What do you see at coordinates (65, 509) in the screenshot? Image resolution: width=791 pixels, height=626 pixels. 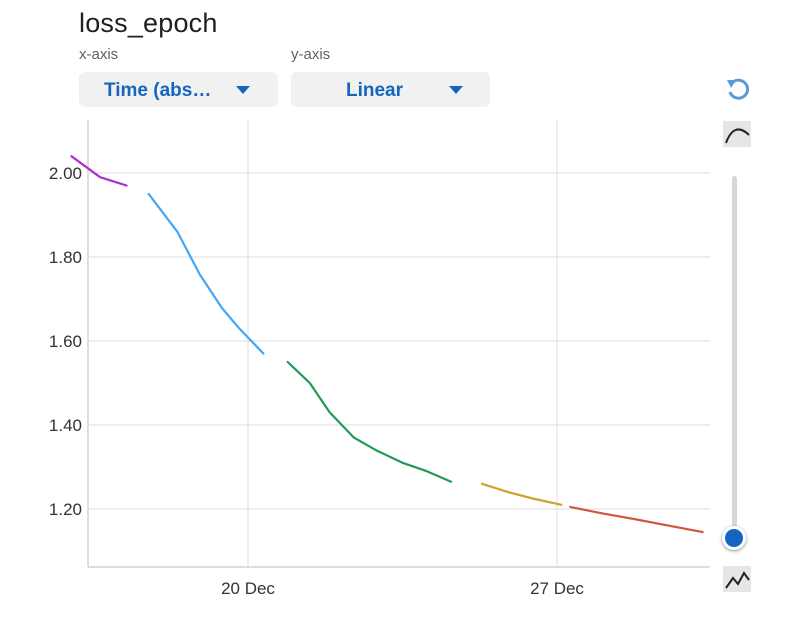 I see `y-tick-label: 1.20` at bounding box center [65, 509].